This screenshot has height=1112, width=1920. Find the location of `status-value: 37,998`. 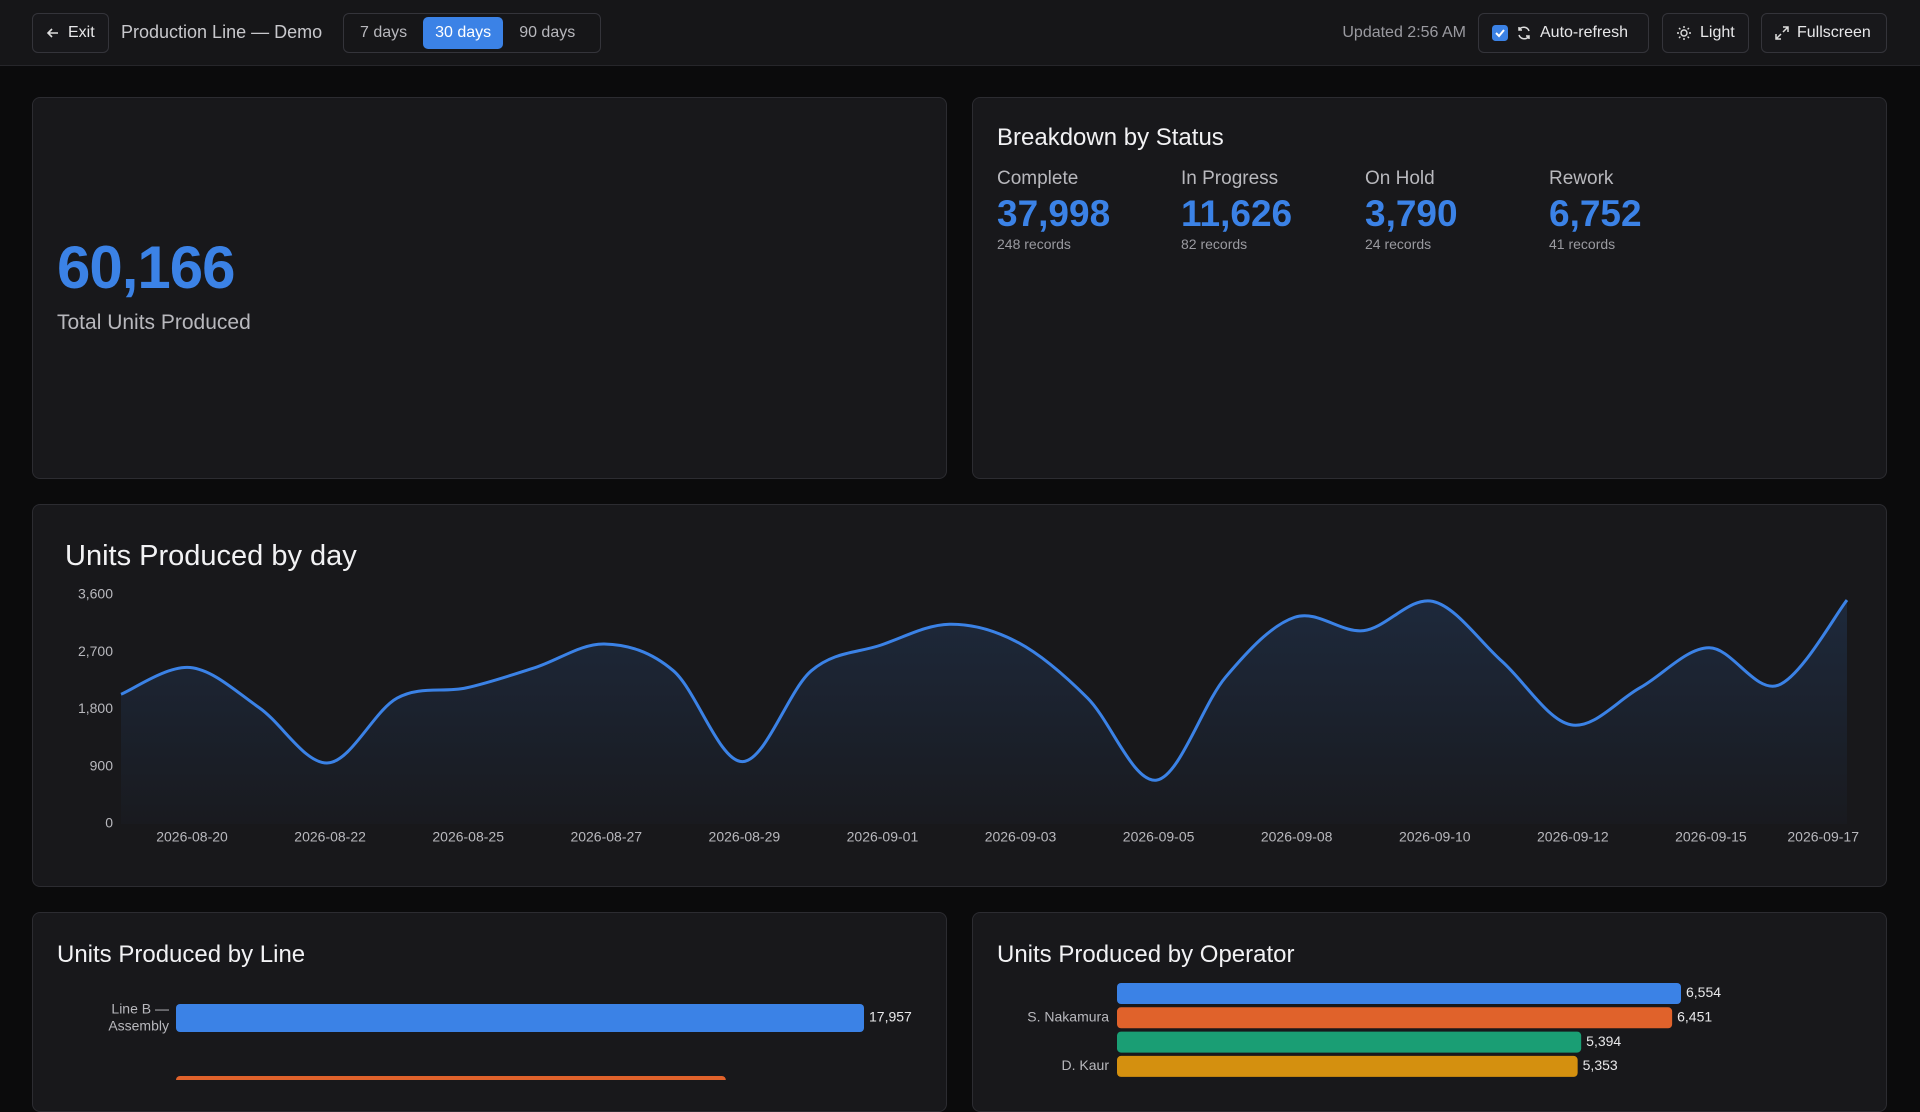

status-value: 37,998 is located at coordinates (1054, 213).